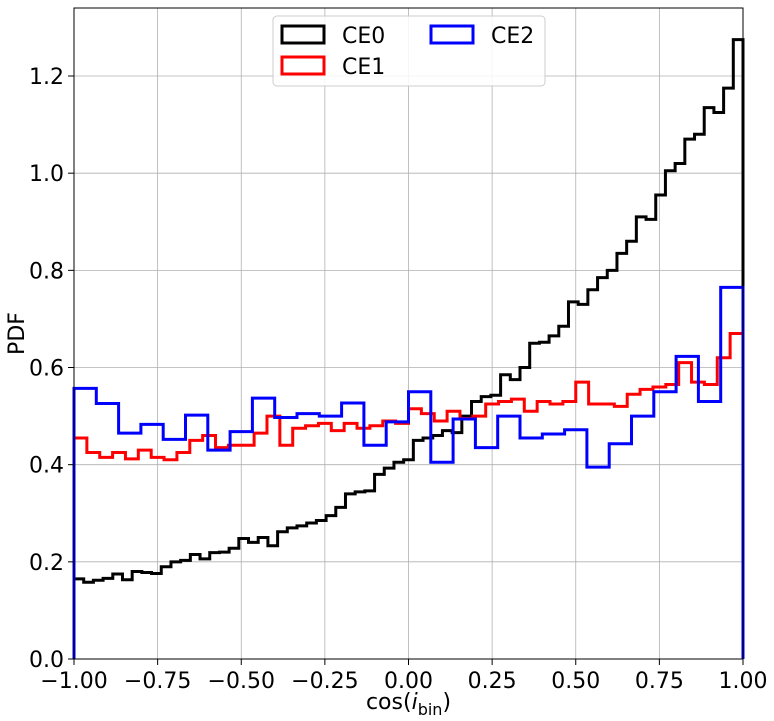 This screenshot has height=721, width=774. I want to click on legend-label-ce2: CE2, so click(512, 36).